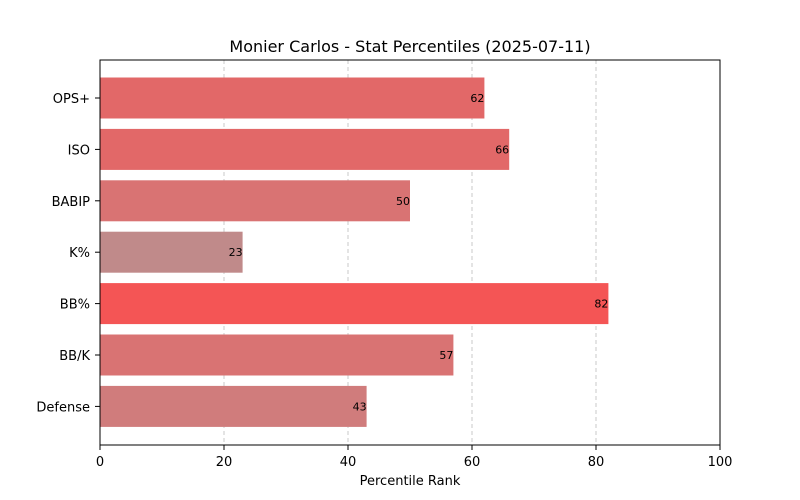  What do you see at coordinates (360, 406) in the screenshot?
I see `bar-value-label: 43` at bounding box center [360, 406].